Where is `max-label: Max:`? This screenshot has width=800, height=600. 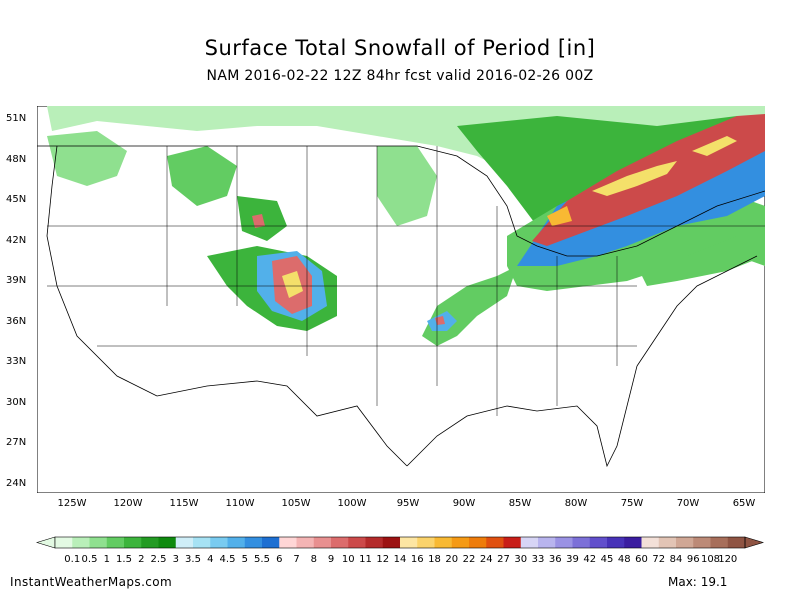
max-label: Max: is located at coordinates (682, 582).